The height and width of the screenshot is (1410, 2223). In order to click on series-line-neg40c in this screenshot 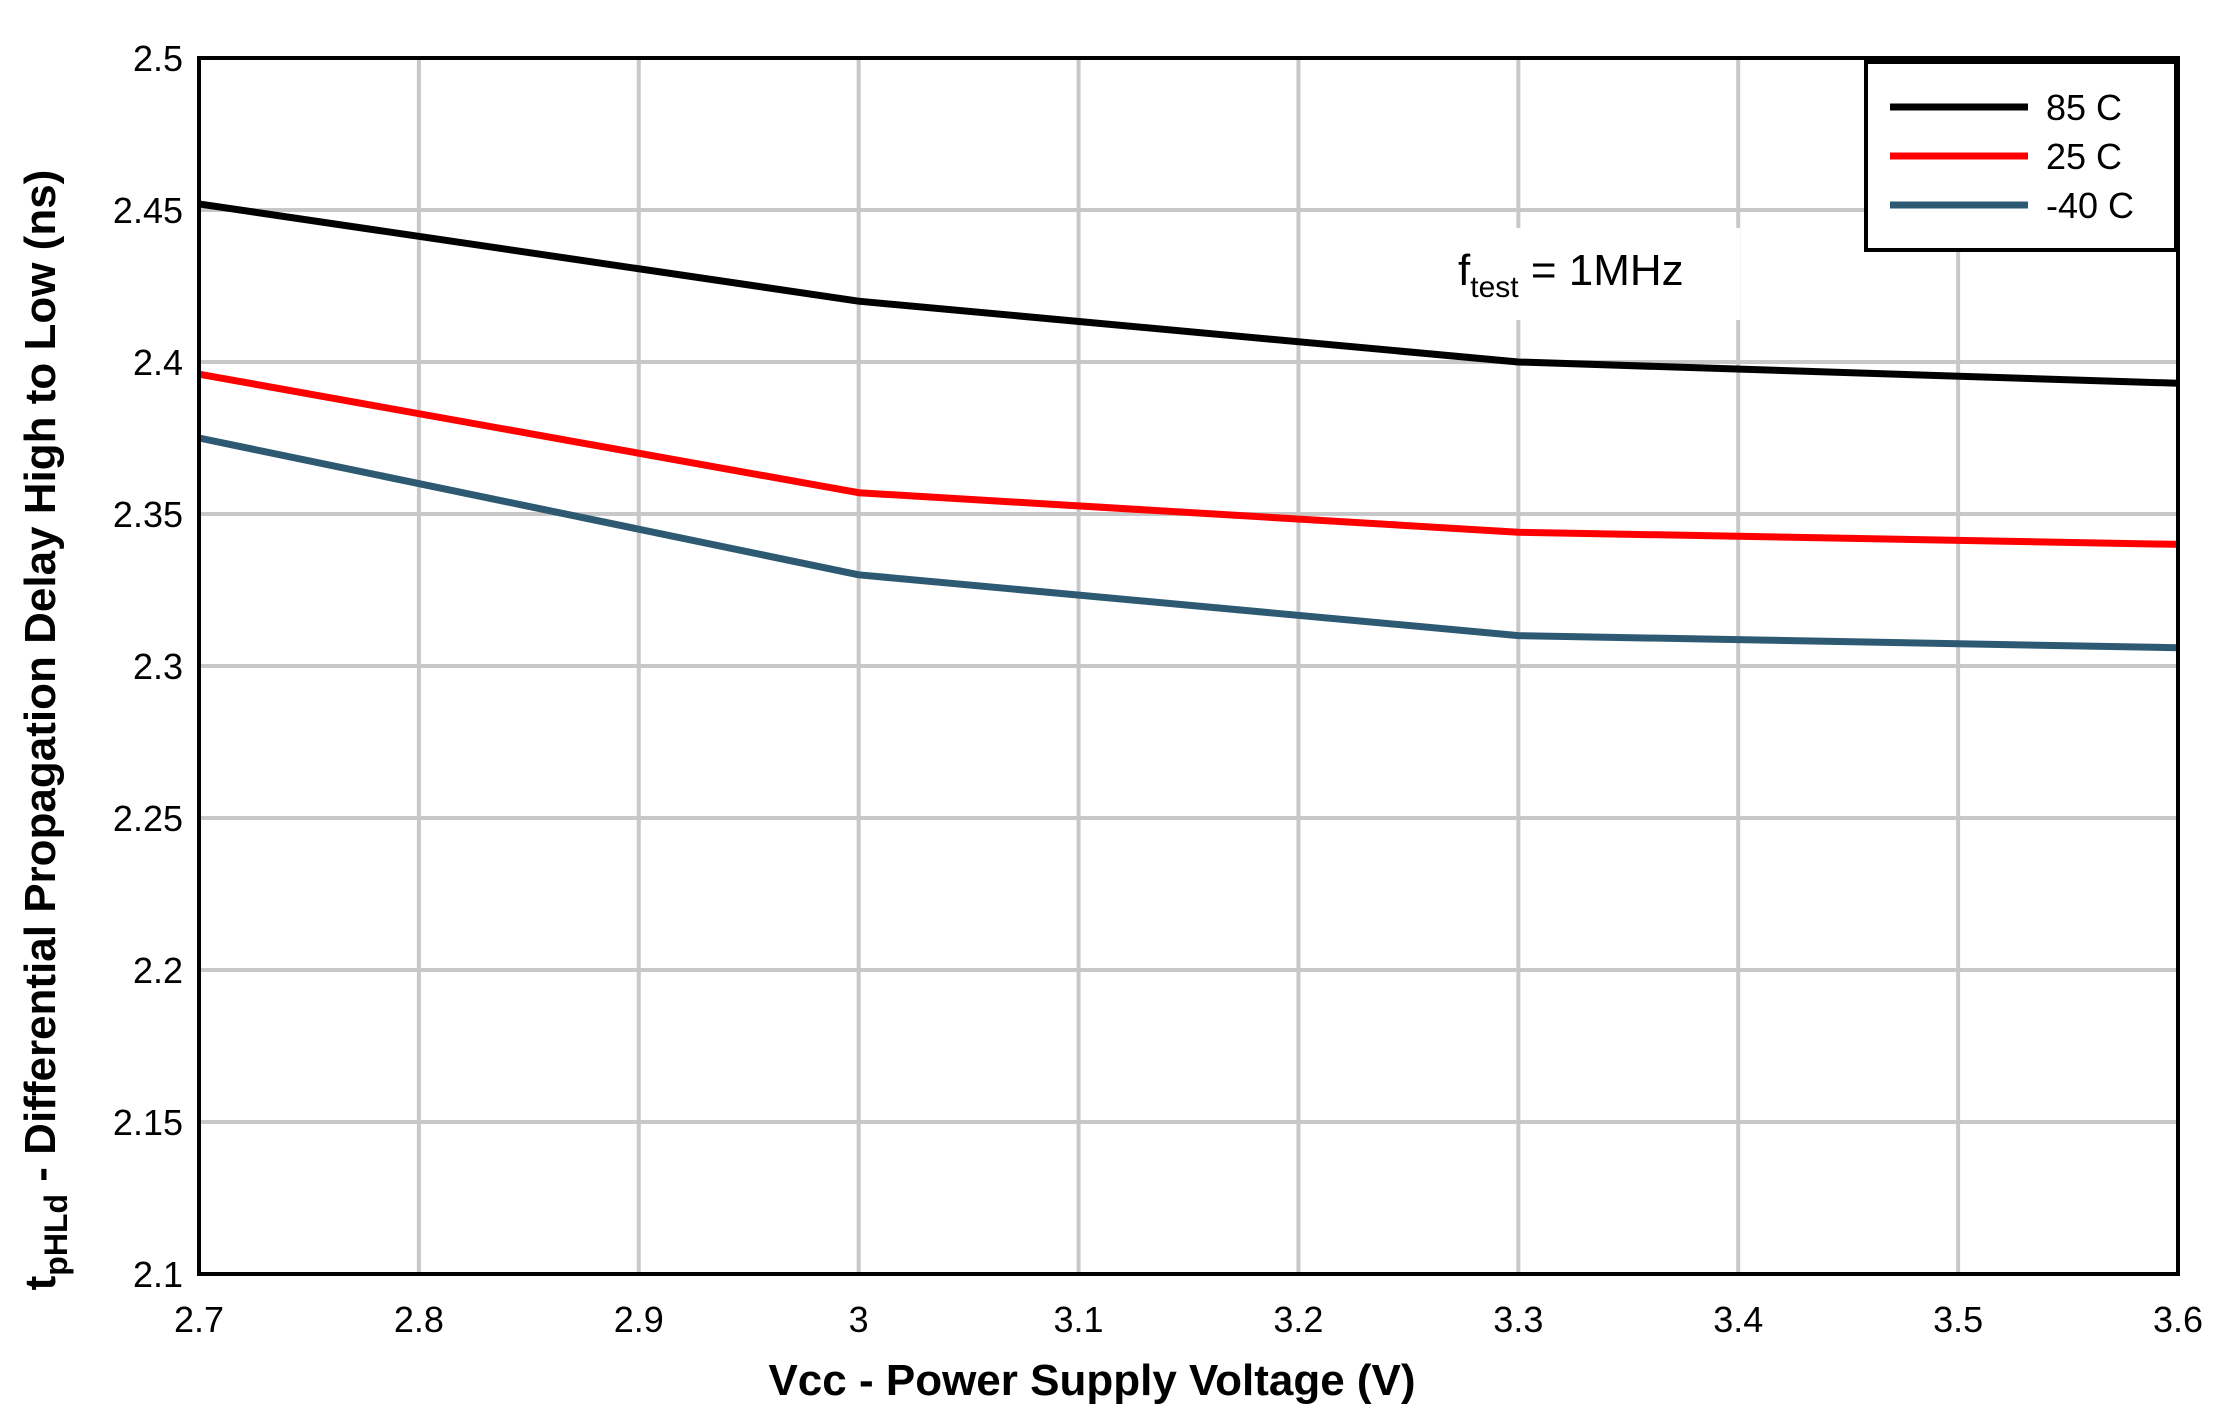, I will do `click(1188, 543)`.